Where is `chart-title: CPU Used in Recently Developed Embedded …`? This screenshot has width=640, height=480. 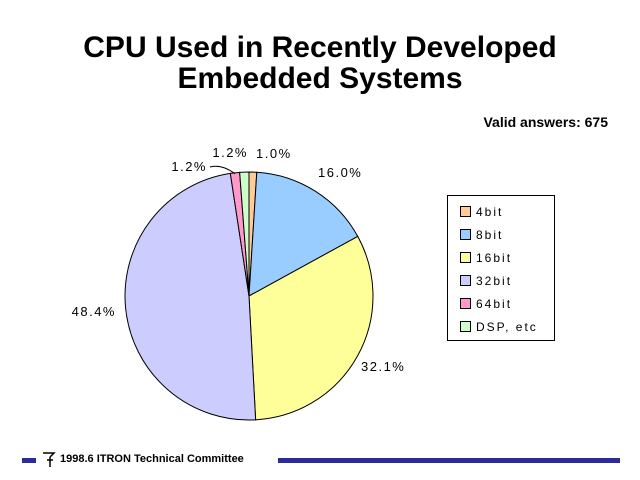
chart-title: CPU Used in Recently Developed Embedded … is located at coordinates (320, 63).